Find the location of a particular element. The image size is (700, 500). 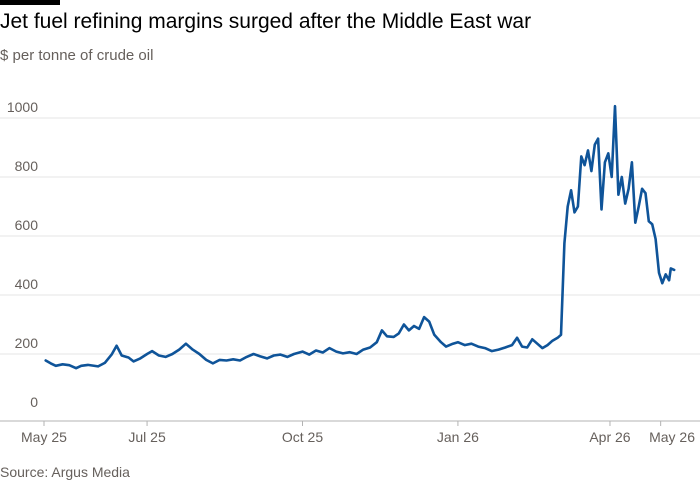

brand-bar is located at coordinates (30, 2).